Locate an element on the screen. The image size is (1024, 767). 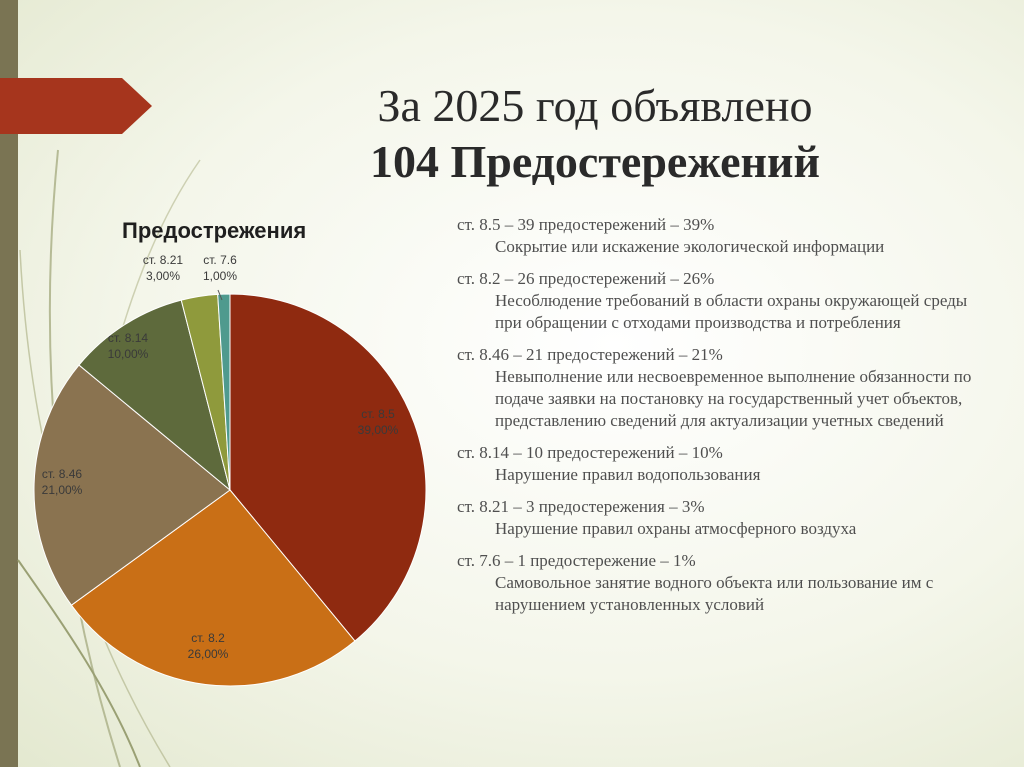
chart-title: Предострежения is located at coordinates (214, 230).